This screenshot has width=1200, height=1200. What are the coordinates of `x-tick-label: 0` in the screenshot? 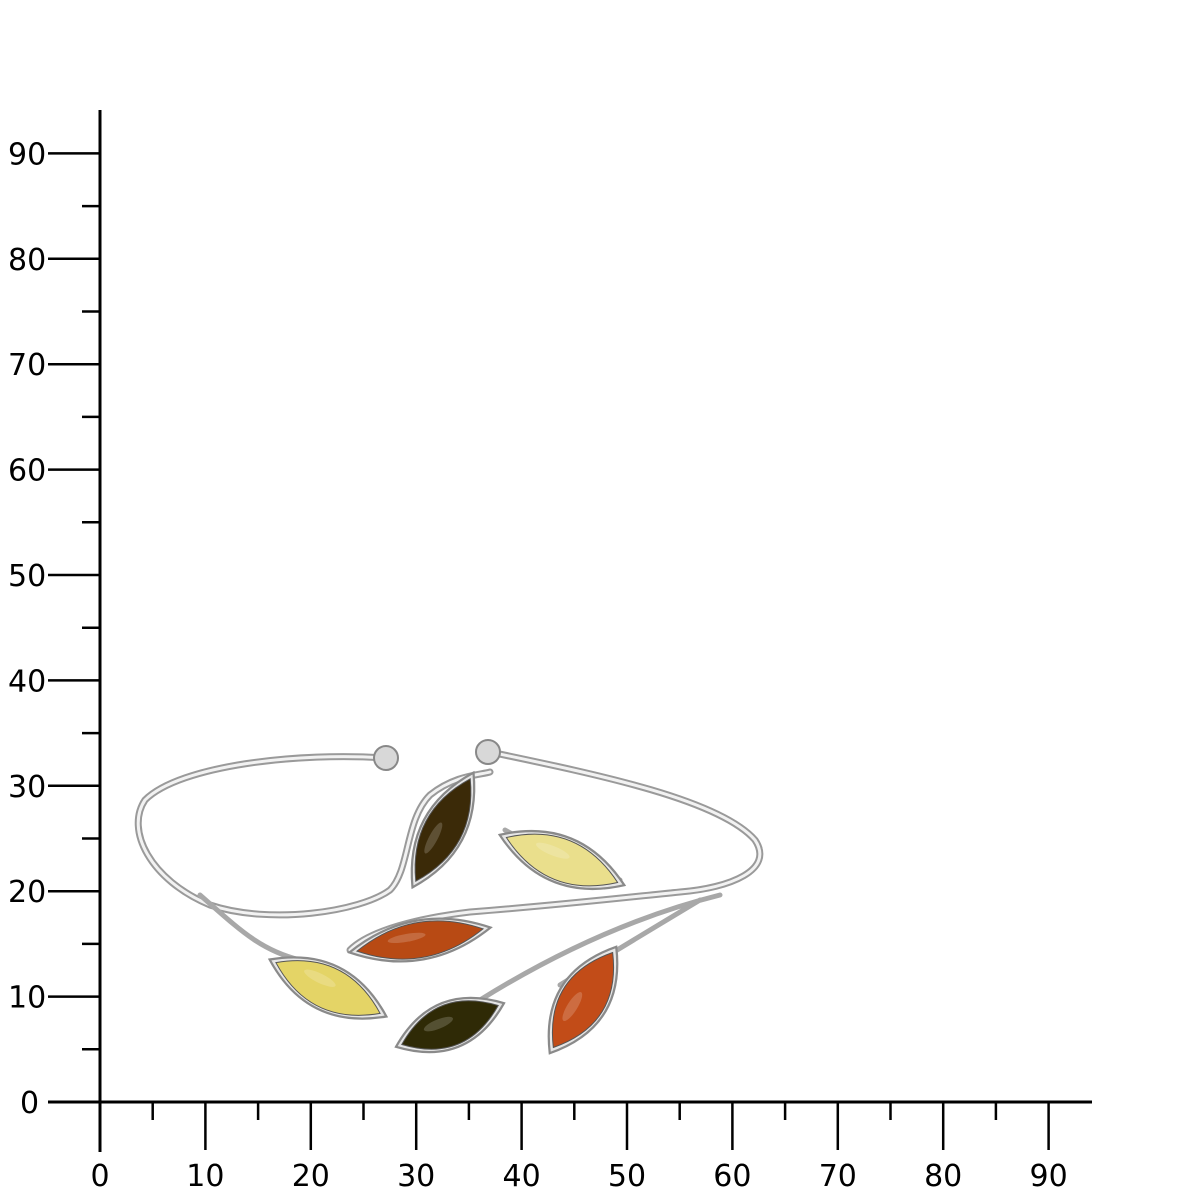 It's located at (99, 1176).